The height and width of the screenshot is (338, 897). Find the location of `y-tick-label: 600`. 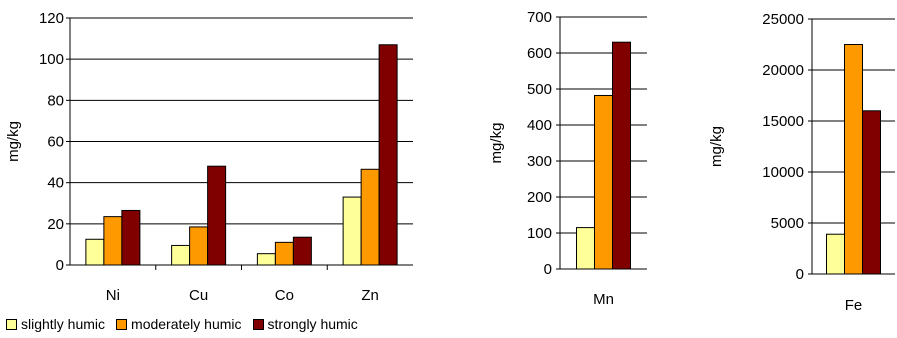

y-tick-label: 600 is located at coordinates (539, 53).